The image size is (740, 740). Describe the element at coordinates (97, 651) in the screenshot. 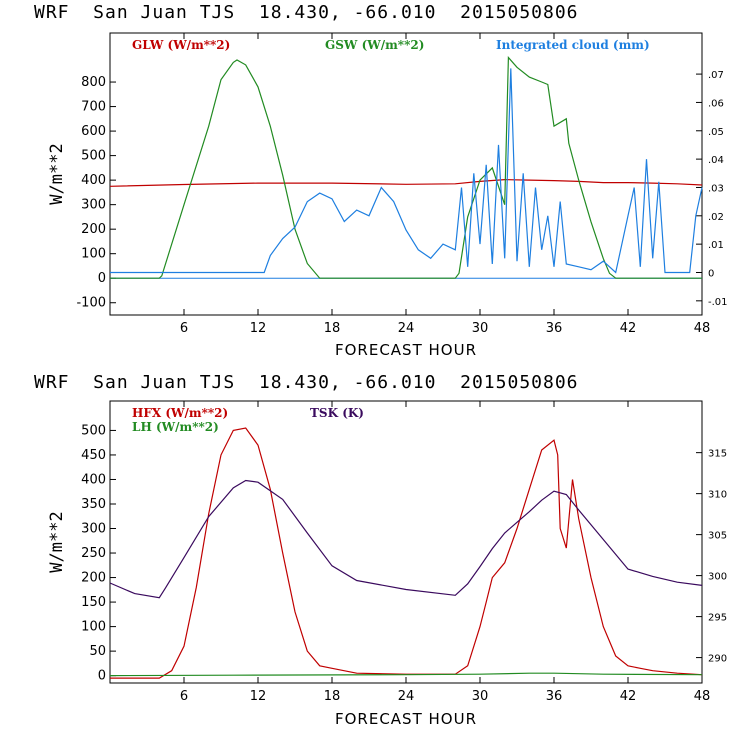

I see `y-tick-label: 50` at that location.